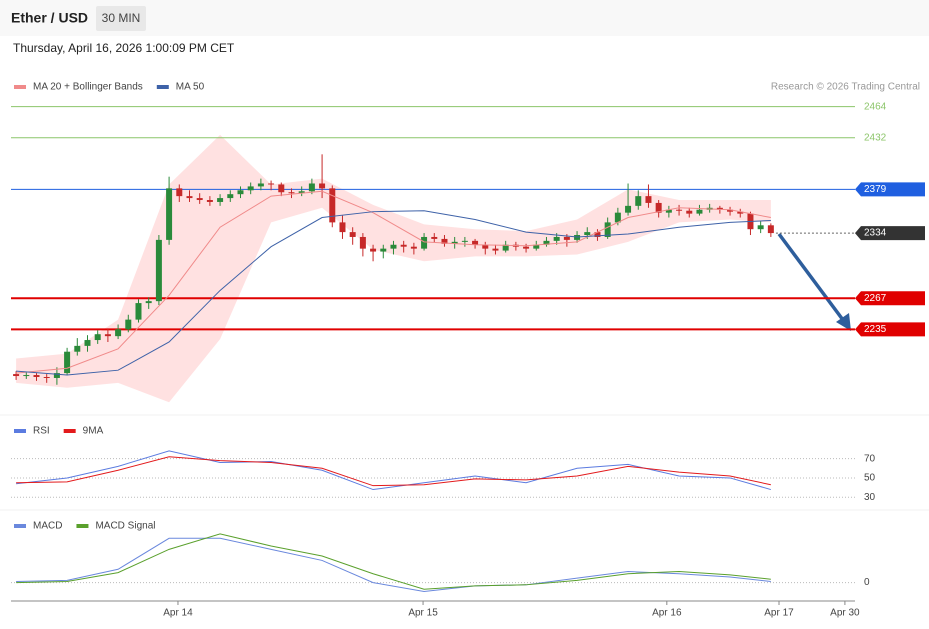 This screenshot has height=629, width=929. I want to click on forecast-arrowhead, so click(843, 322).